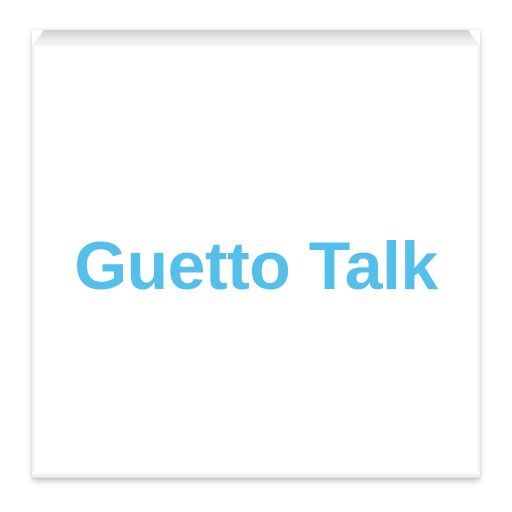 This screenshot has width=512, height=512. What do you see at coordinates (34, 262) in the screenshot?
I see `tile-left-bevel` at bounding box center [34, 262].